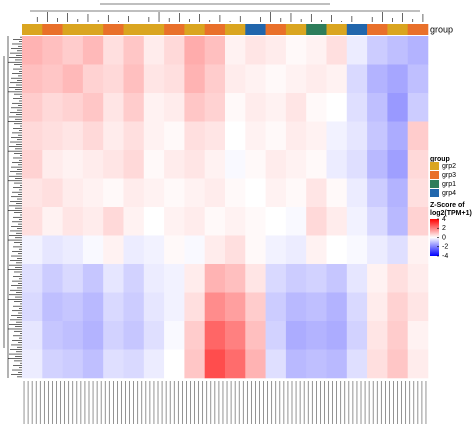  I want to click on legend-swatch, so click(434, 175).